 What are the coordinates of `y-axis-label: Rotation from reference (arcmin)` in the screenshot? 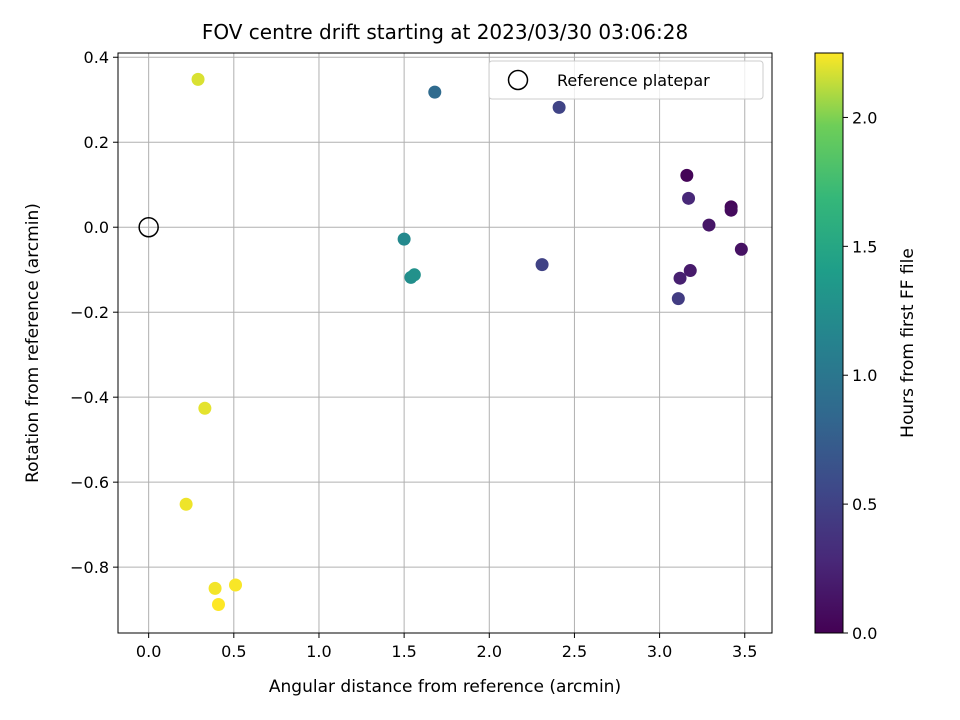 It's located at (33, 343).